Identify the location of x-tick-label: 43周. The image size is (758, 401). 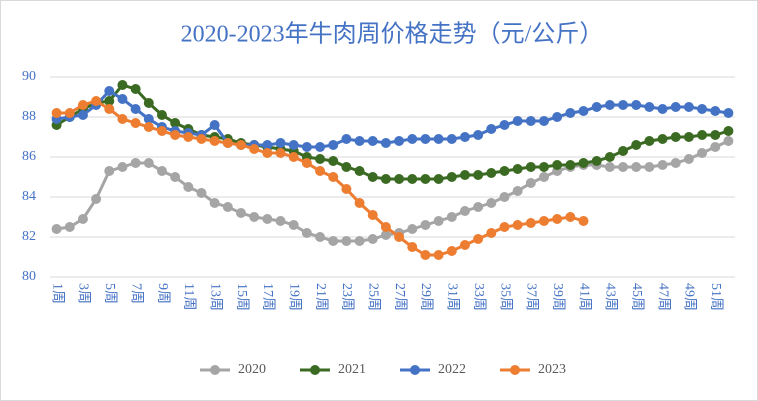
(610, 297).